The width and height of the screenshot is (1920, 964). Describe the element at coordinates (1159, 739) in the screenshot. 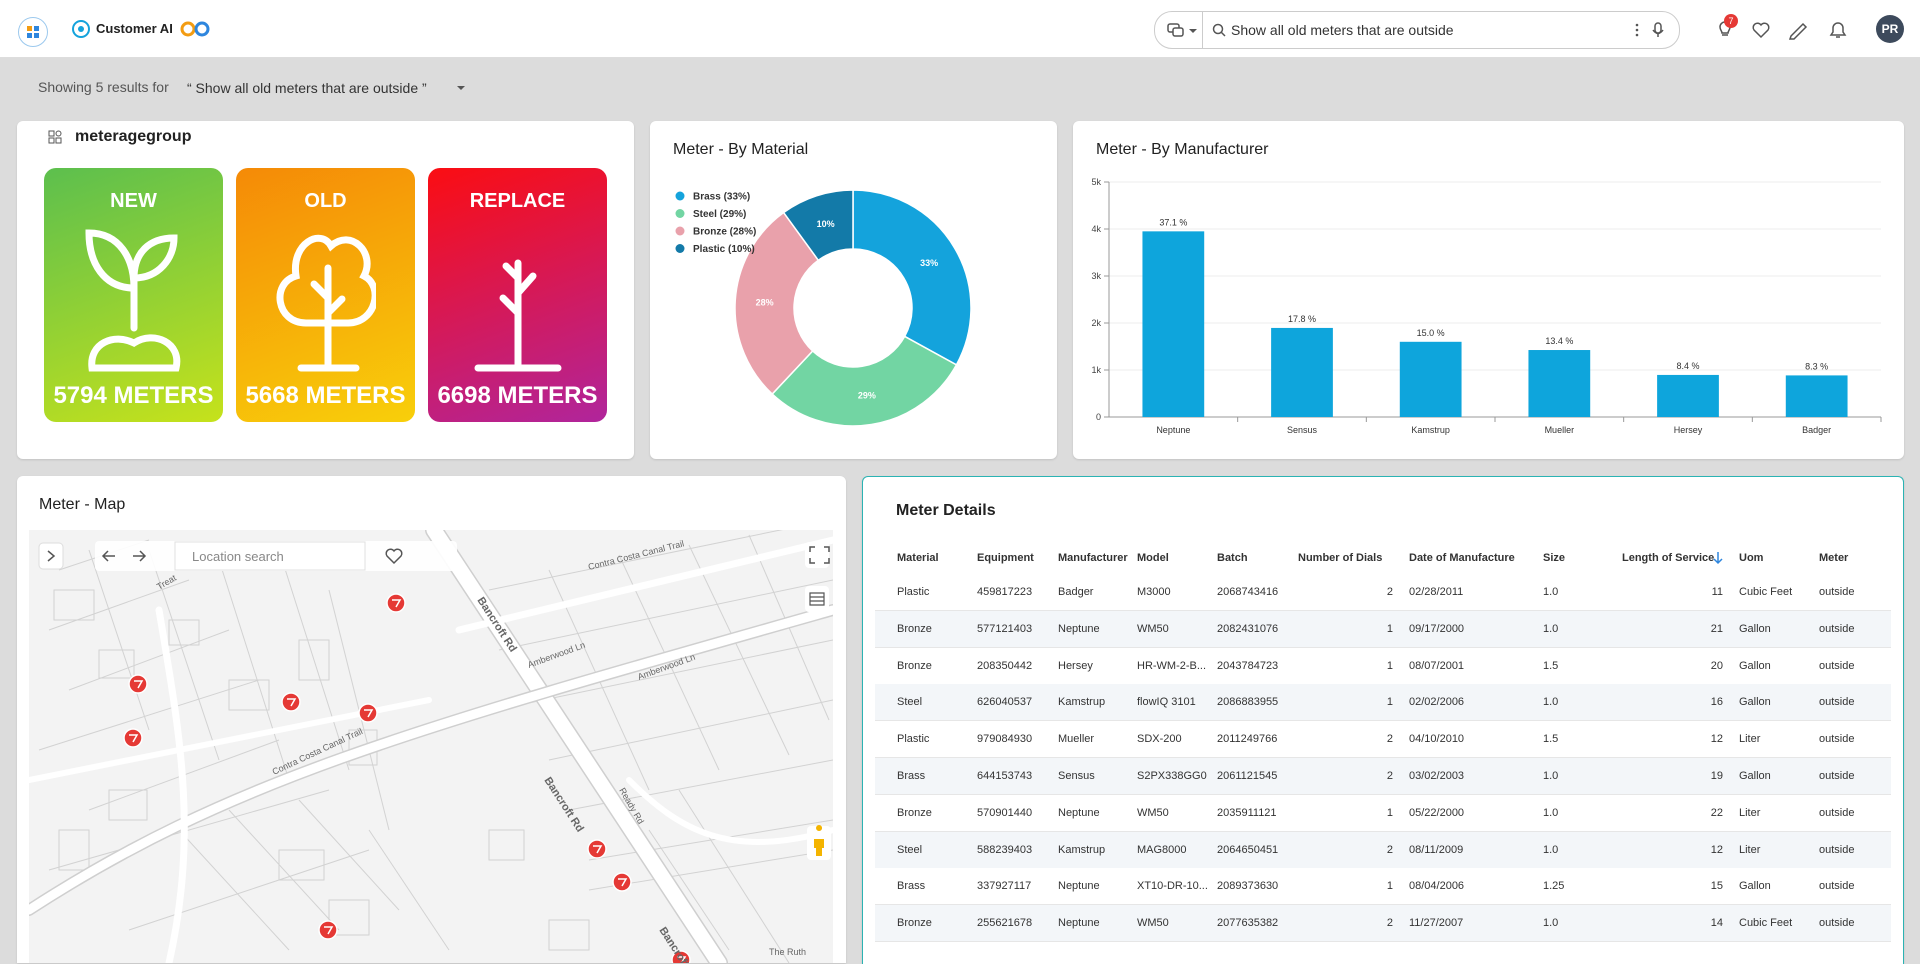

I see `table-cell: SDX-200` at that location.